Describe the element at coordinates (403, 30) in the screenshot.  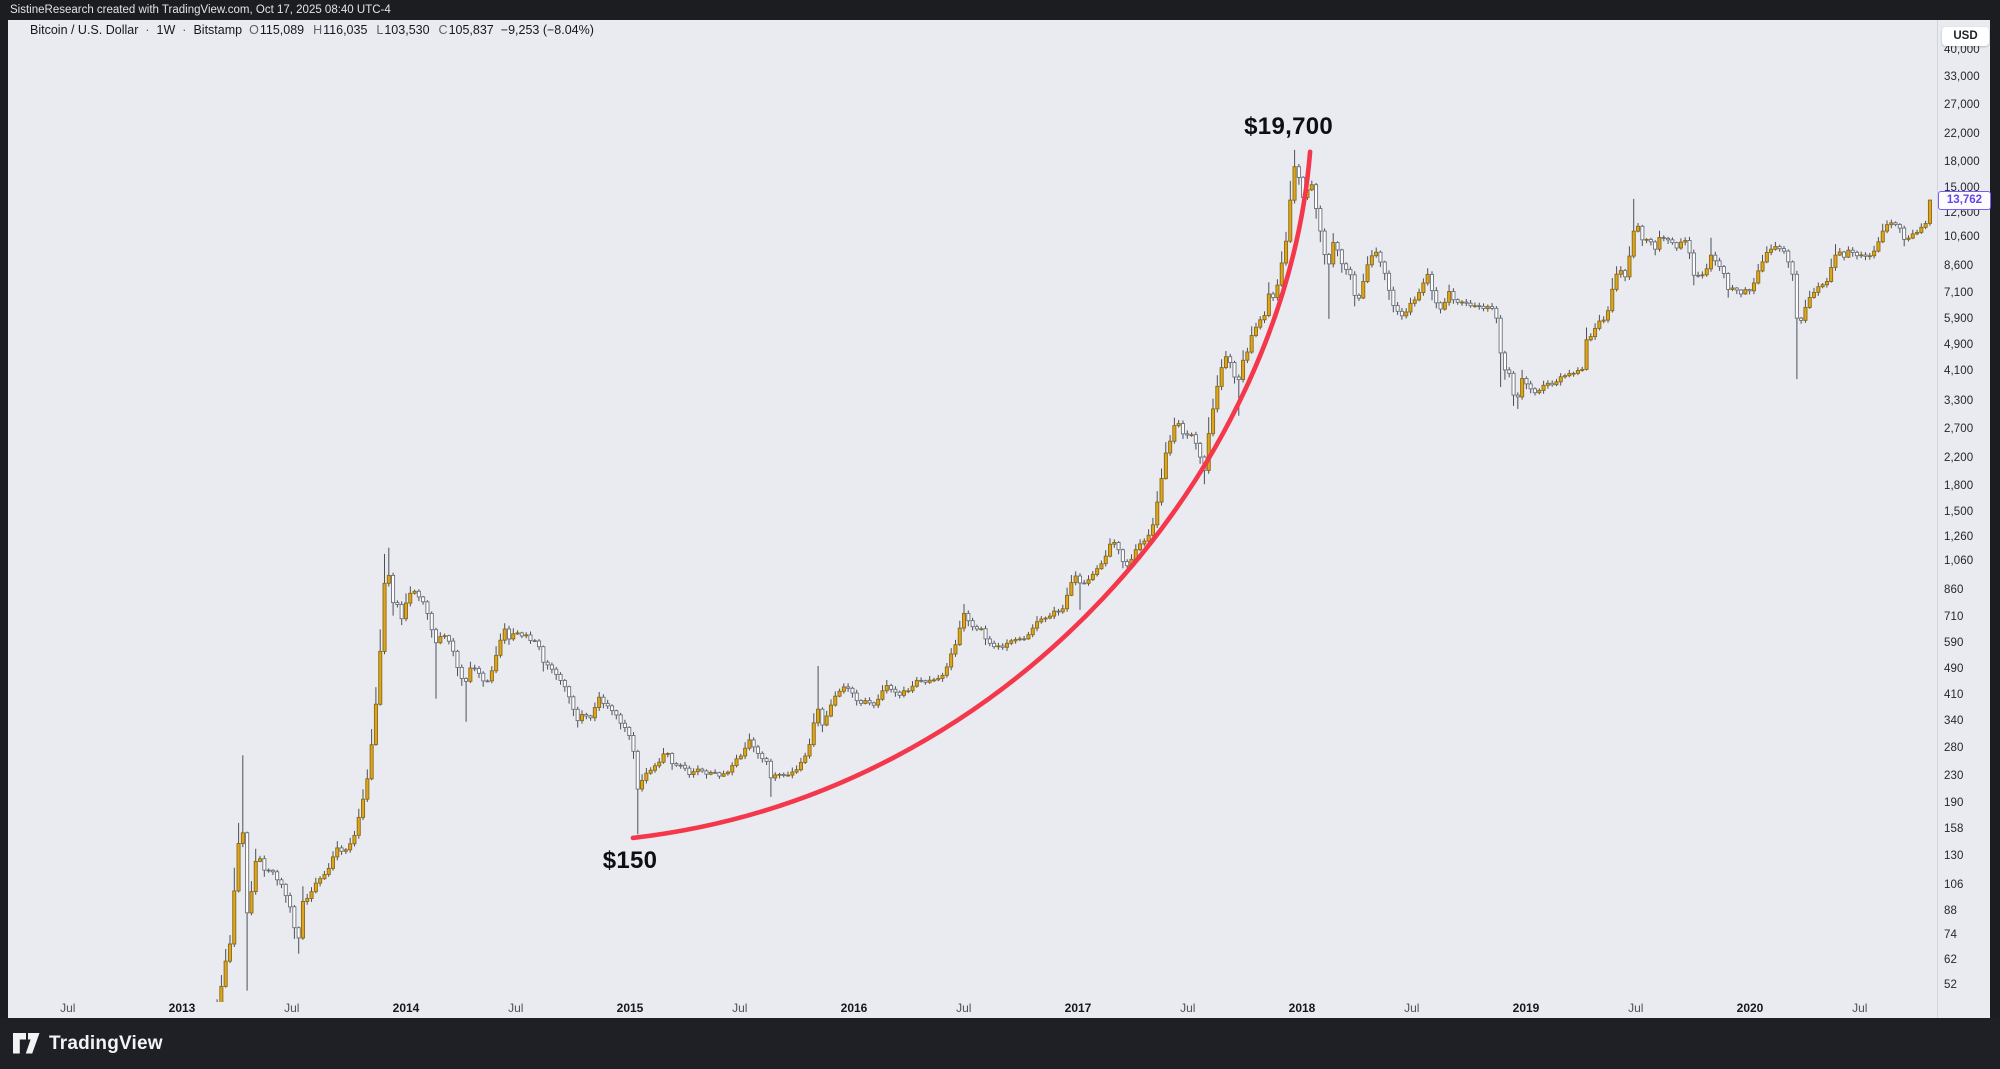
I see `ohlc-item: L103,530` at that location.